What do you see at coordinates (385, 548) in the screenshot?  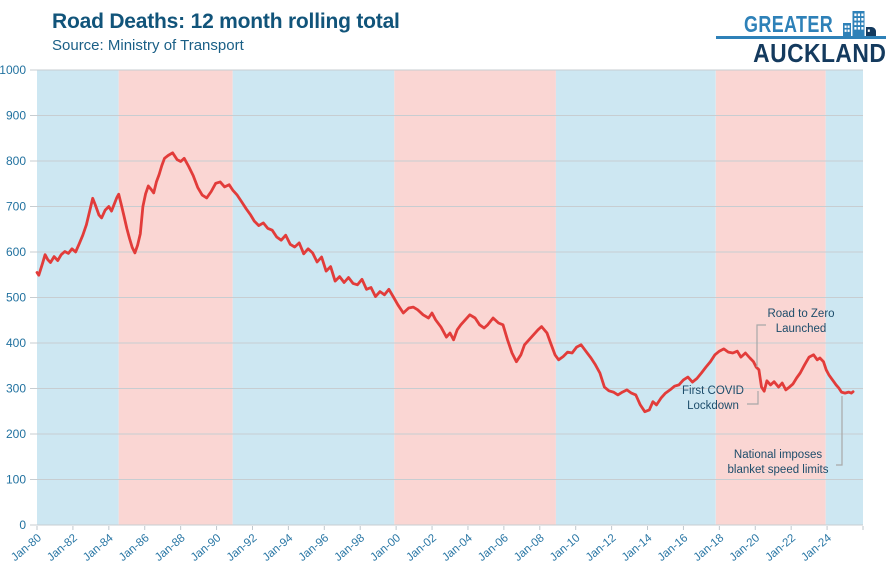 I see `x-axis-label: Jan-00` at bounding box center [385, 548].